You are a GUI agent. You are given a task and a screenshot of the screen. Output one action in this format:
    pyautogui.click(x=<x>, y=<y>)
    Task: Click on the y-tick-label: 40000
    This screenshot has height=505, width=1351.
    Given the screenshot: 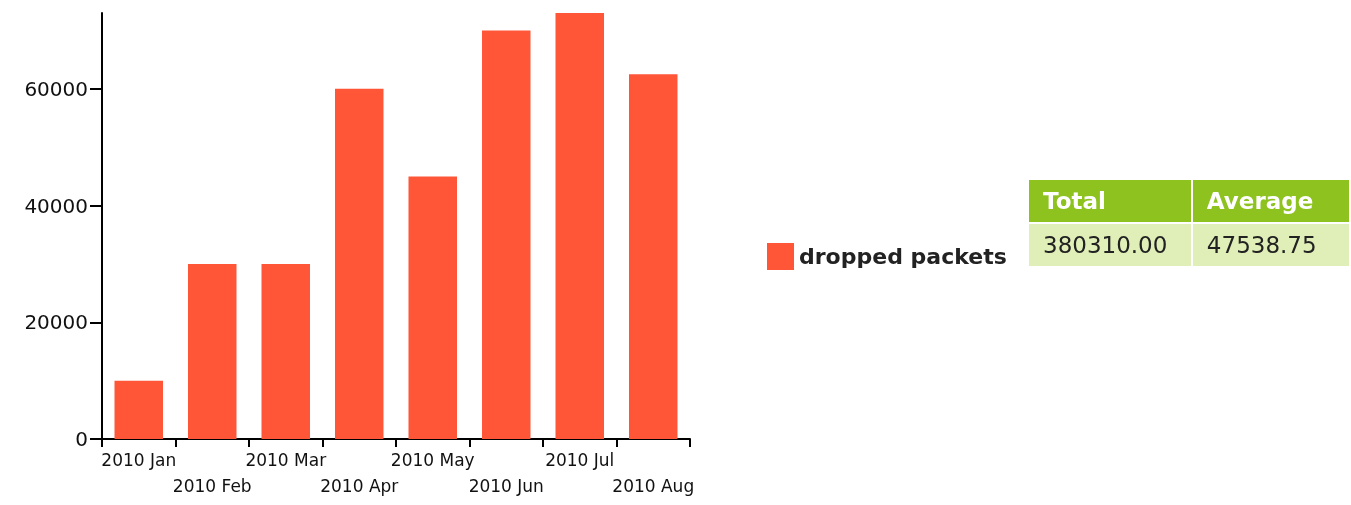 What is the action you would take?
    pyautogui.click(x=56, y=205)
    